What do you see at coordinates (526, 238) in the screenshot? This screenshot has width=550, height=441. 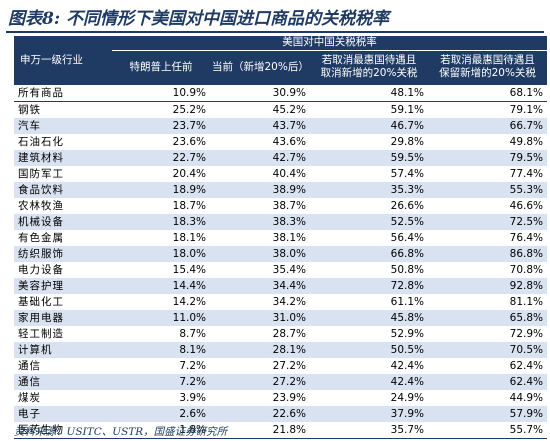 I see `cancel-mfn-keep-cell: 76.4%` at bounding box center [526, 238].